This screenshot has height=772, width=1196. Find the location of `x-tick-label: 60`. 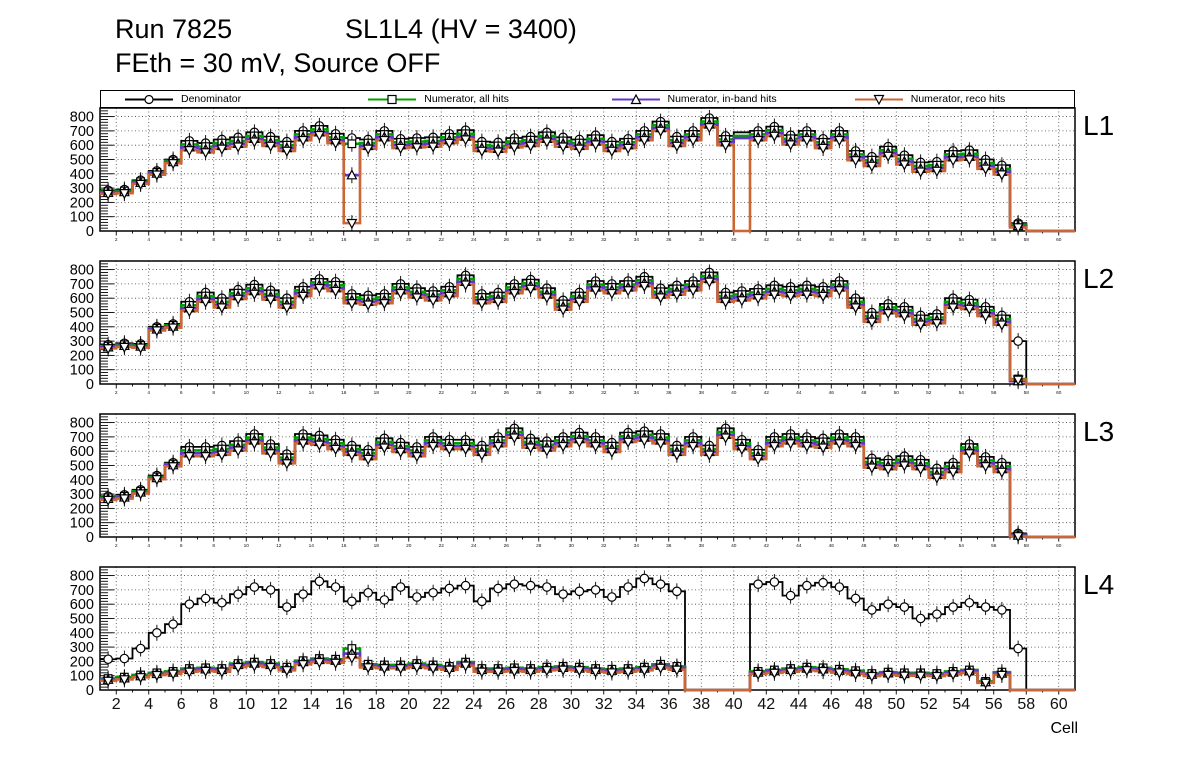

x-tick-label: 60 is located at coordinates (1059, 240).